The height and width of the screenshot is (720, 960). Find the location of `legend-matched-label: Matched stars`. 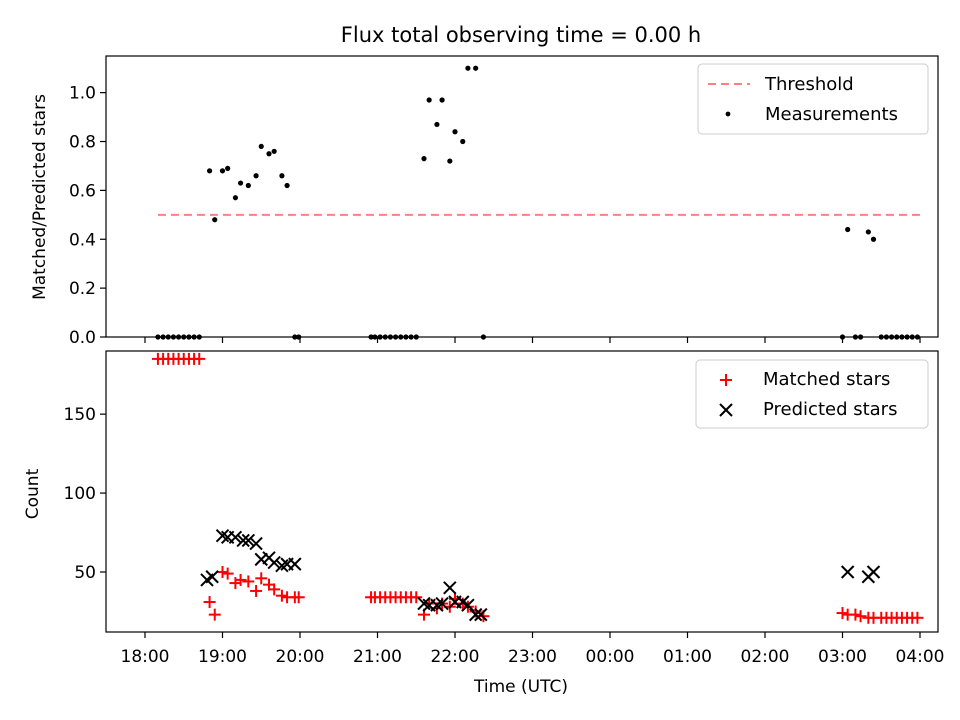

legend-matched-label: Matched stars is located at coordinates (826, 379).